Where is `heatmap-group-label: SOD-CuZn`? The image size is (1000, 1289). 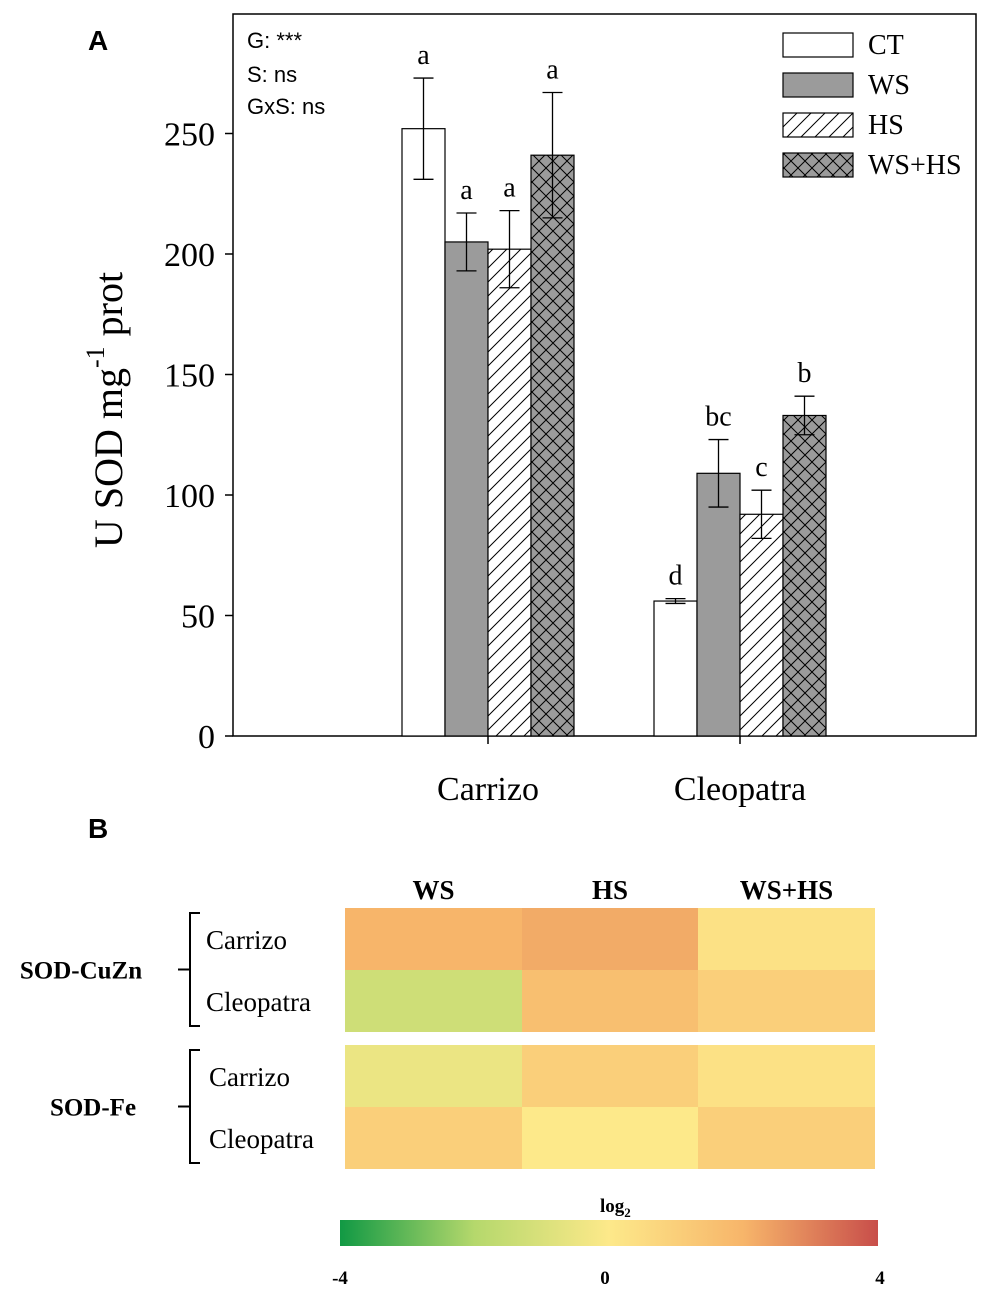 heatmap-group-label: SOD-CuZn is located at coordinates (81, 971).